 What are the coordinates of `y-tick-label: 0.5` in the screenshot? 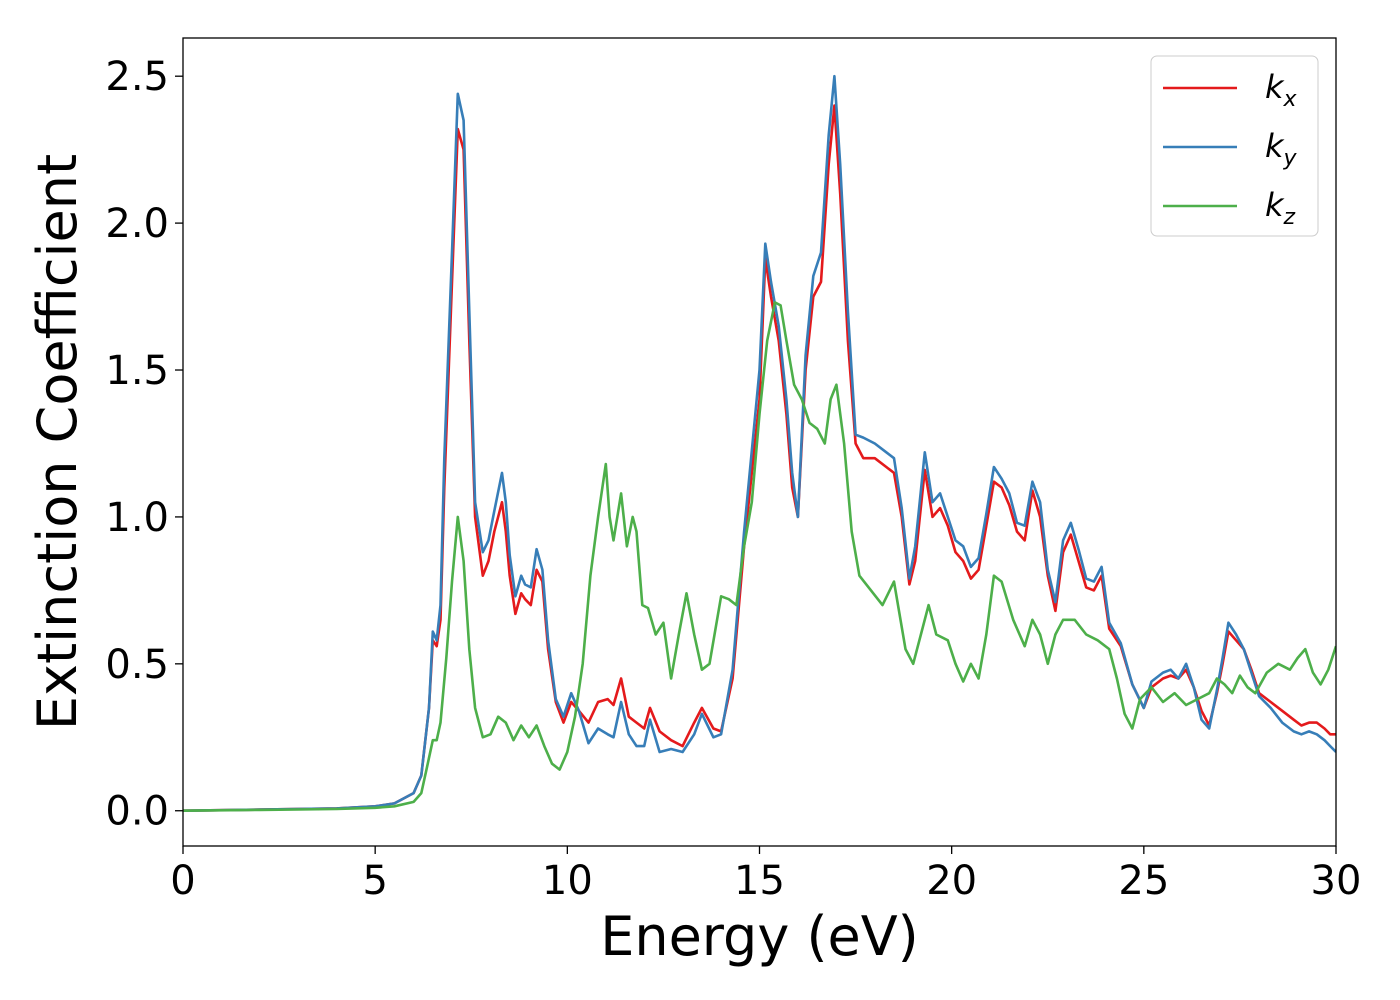 It's located at (137, 665).